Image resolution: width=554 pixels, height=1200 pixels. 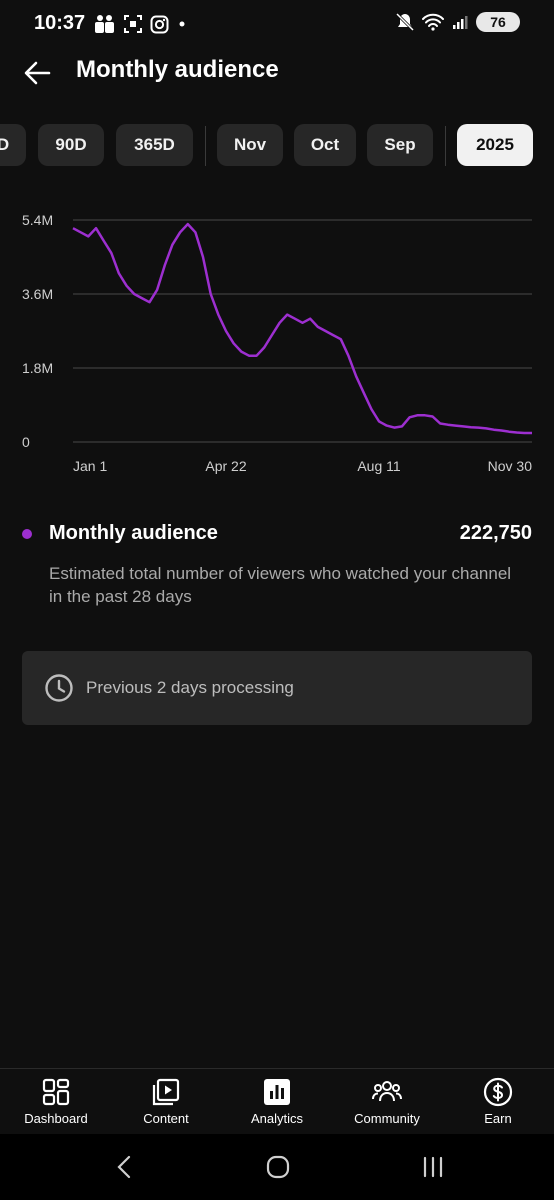 I want to click on screenshot-icon, so click(x=133, y=24).